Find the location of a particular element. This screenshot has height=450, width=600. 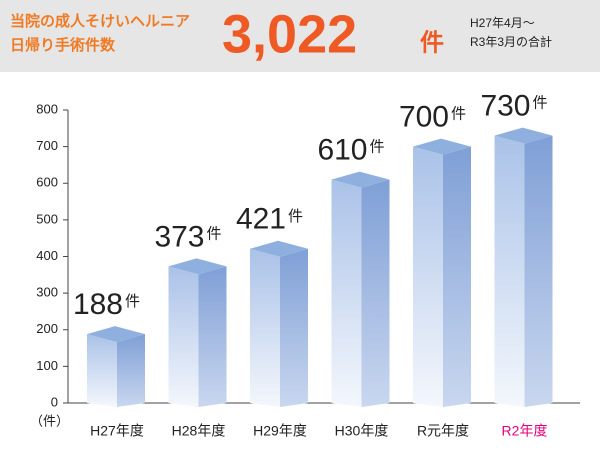

y-tick-label: 500 is located at coordinates (47, 218).